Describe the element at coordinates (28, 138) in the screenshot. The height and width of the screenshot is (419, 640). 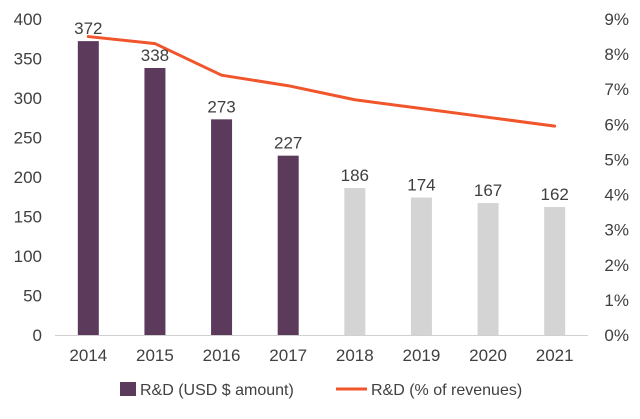
I see `y-tick-250: 250` at that location.